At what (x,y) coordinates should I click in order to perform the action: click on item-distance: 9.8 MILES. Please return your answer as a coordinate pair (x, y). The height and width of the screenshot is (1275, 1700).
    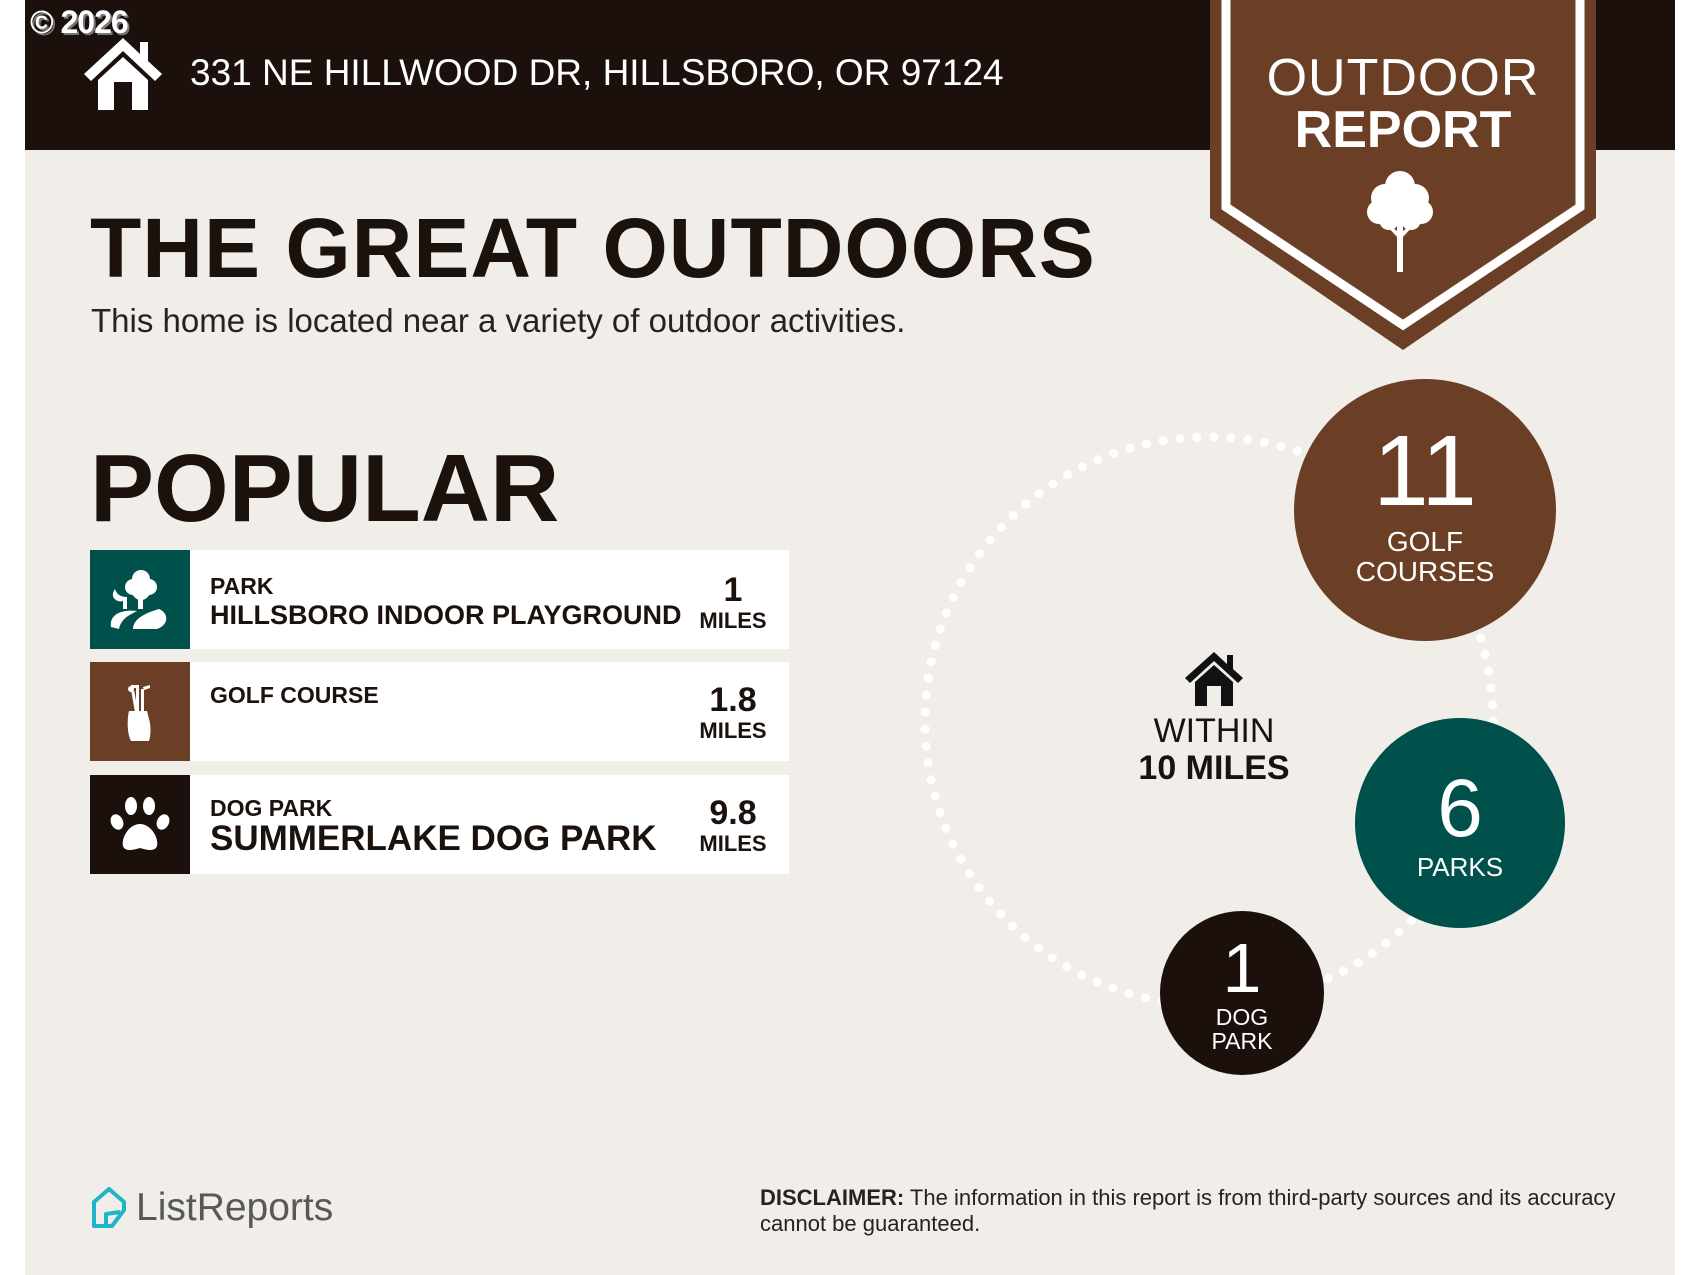
    Looking at the image, I should click on (733, 826).